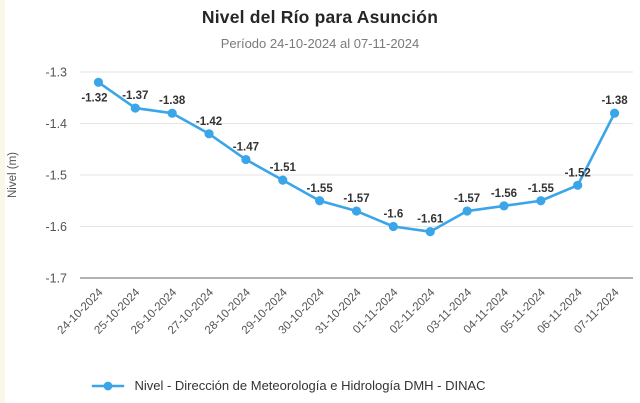  What do you see at coordinates (430, 220) in the screenshot?
I see `data-point-label: -1.61` at bounding box center [430, 220].